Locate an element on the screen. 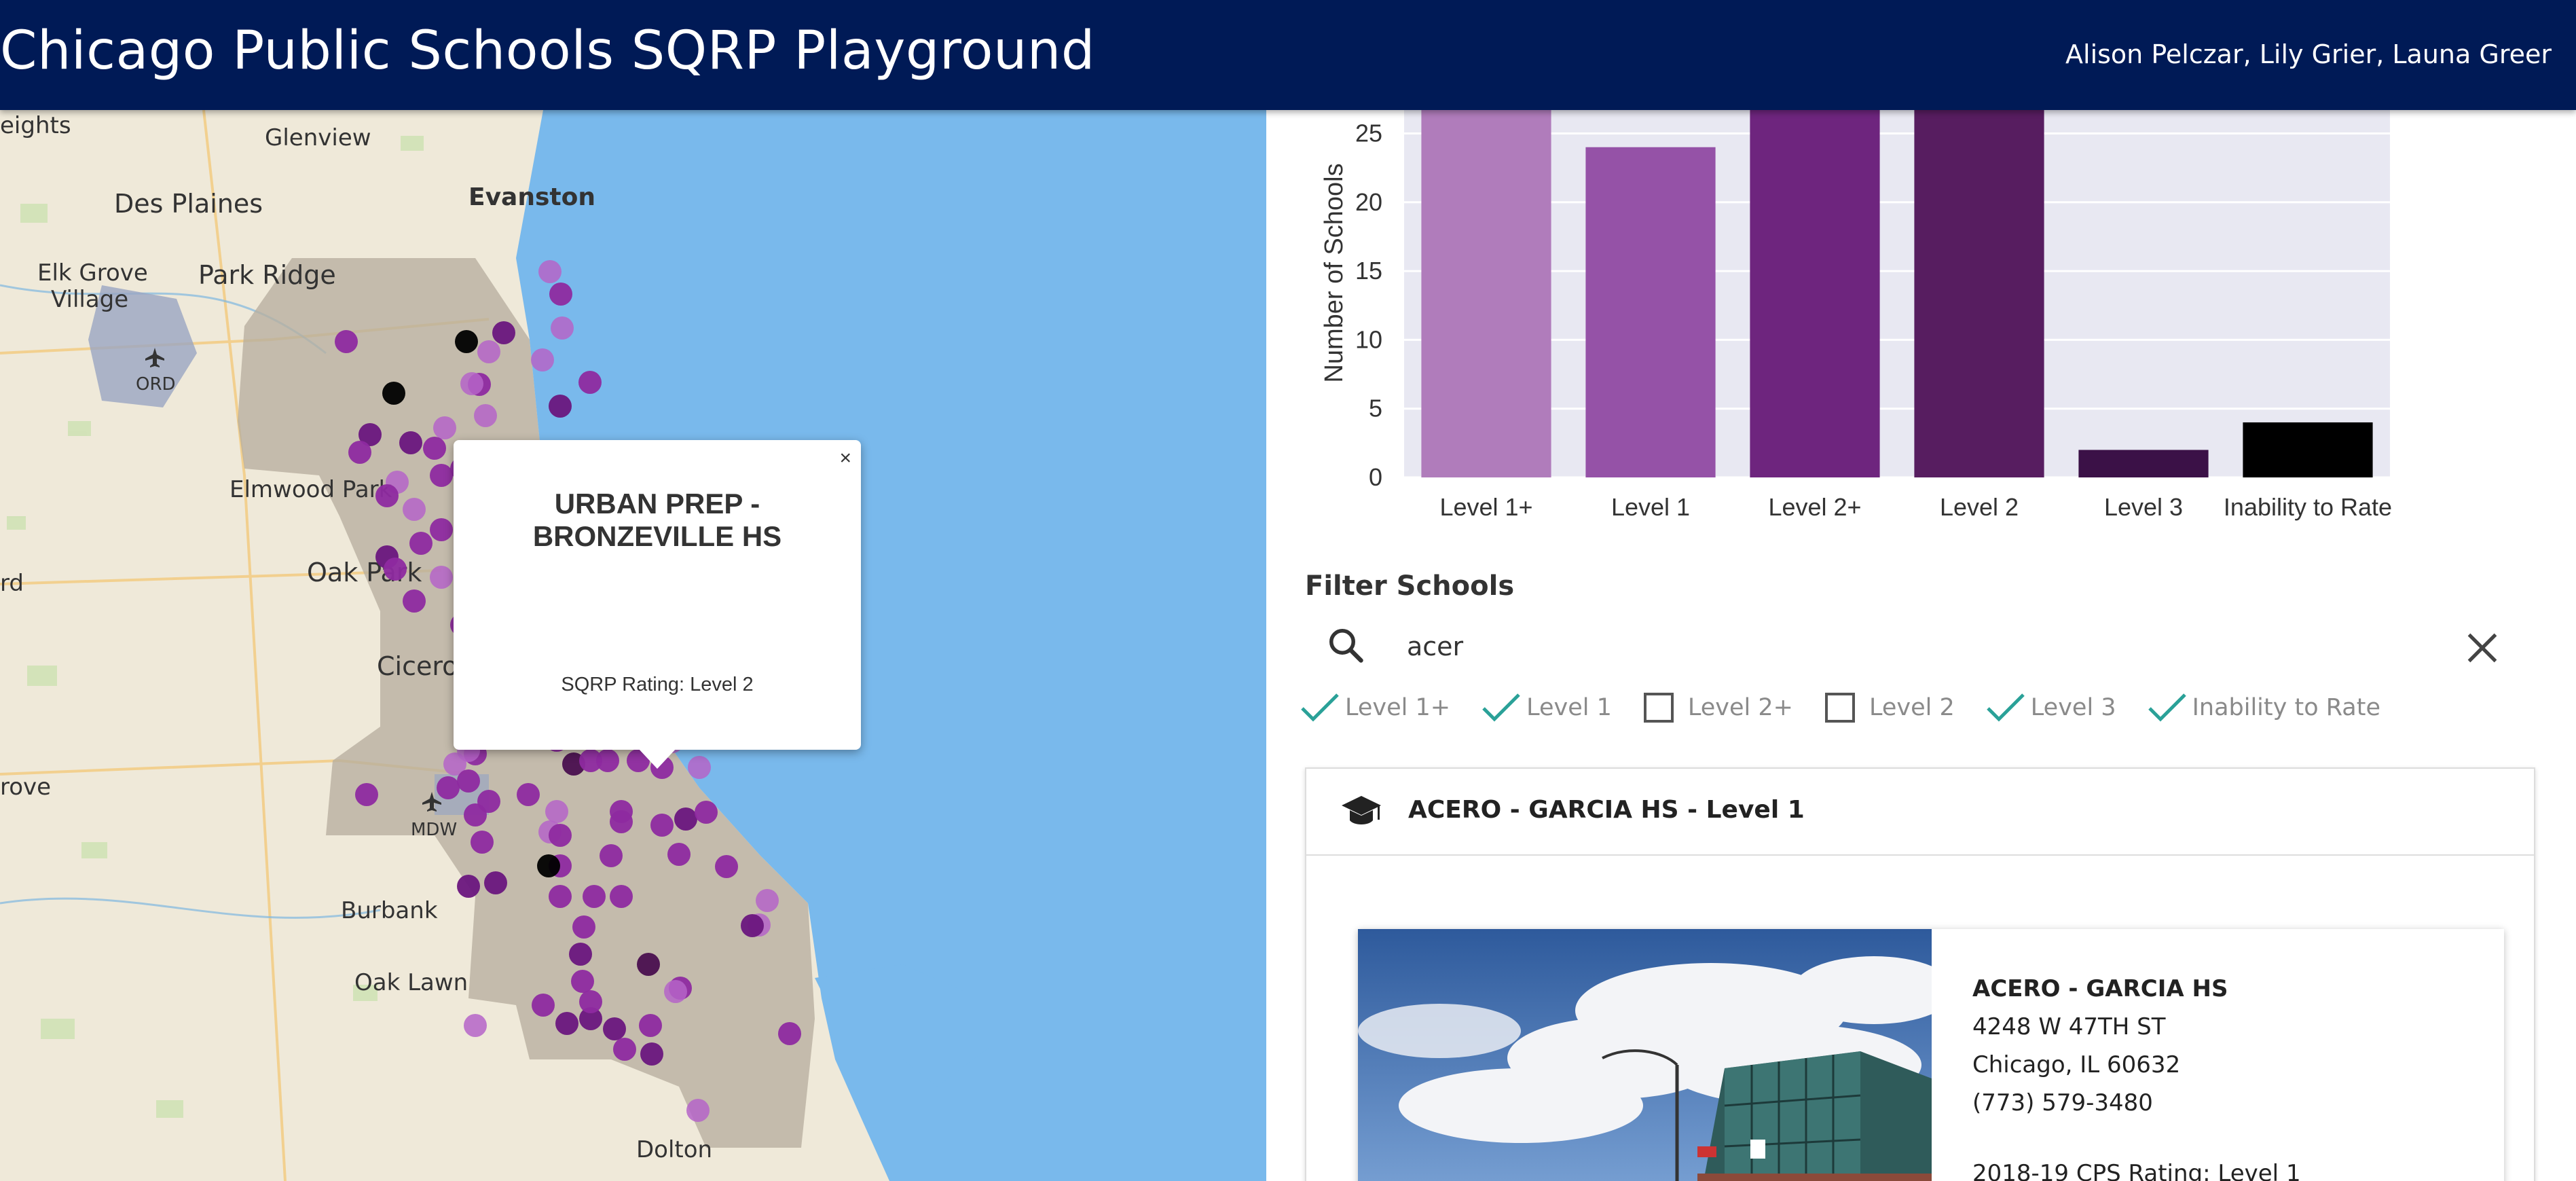 The image size is (2576, 1181). chart-x-tick: Inability to Rate is located at coordinates (2308, 507).